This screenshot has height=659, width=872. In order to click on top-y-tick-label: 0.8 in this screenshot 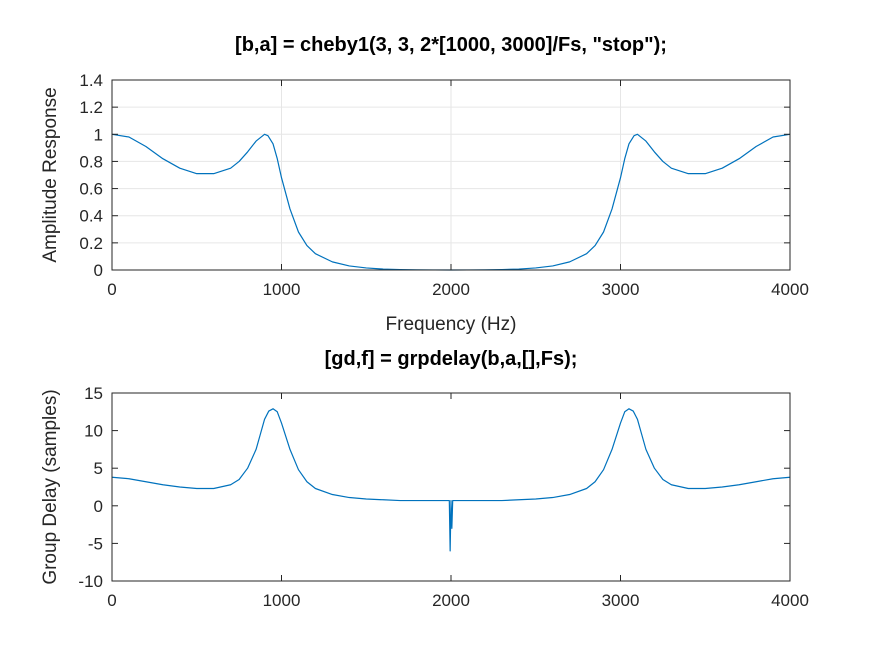, I will do `click(91, 161)`.